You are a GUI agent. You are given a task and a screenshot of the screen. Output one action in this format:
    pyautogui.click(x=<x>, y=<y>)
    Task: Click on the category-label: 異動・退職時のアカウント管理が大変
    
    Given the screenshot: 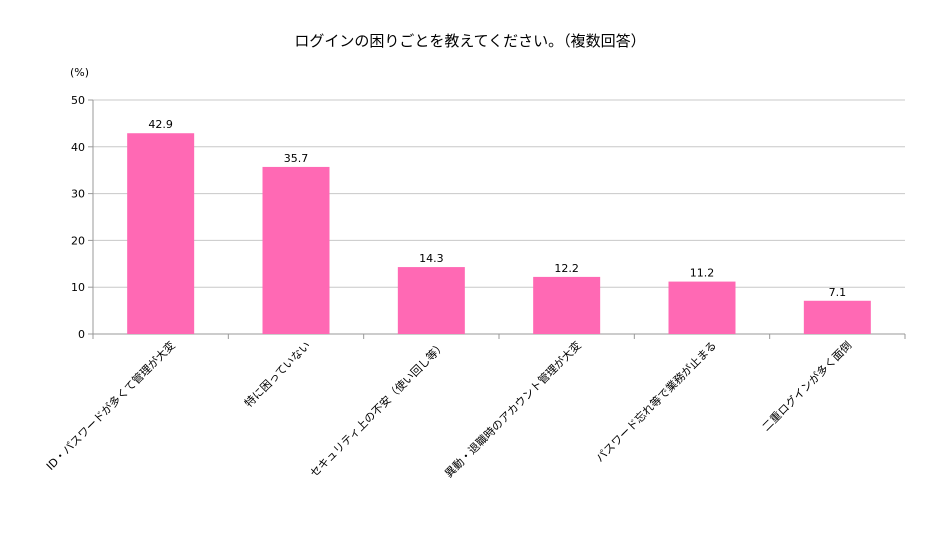 What is the action you would take?
    pyautogui.click(x=513, y=409)
    